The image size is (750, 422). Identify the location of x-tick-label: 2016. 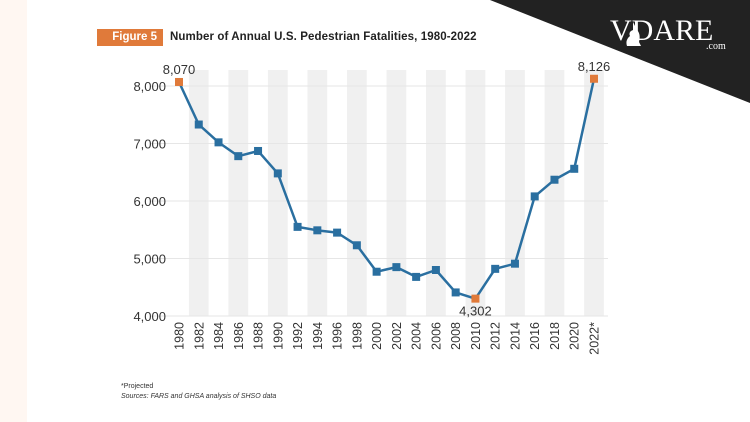
(535, 336).